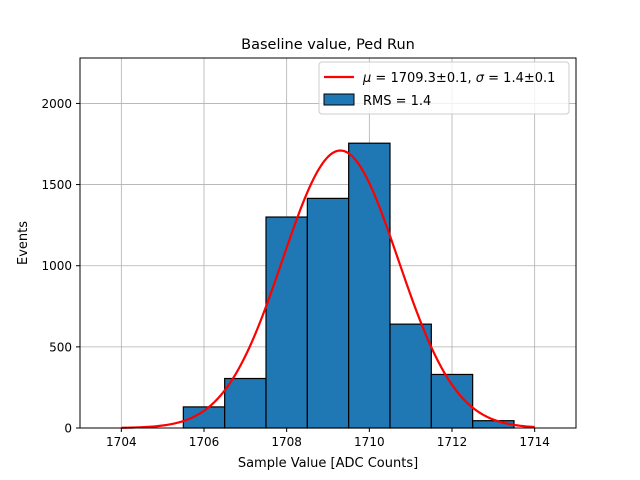 This screenshot has height=480, width=640. Describe the element at coordinates (423, 78) in the screenshot. I see `legend-mu-value: = 1709.3±0.1,` at that location.